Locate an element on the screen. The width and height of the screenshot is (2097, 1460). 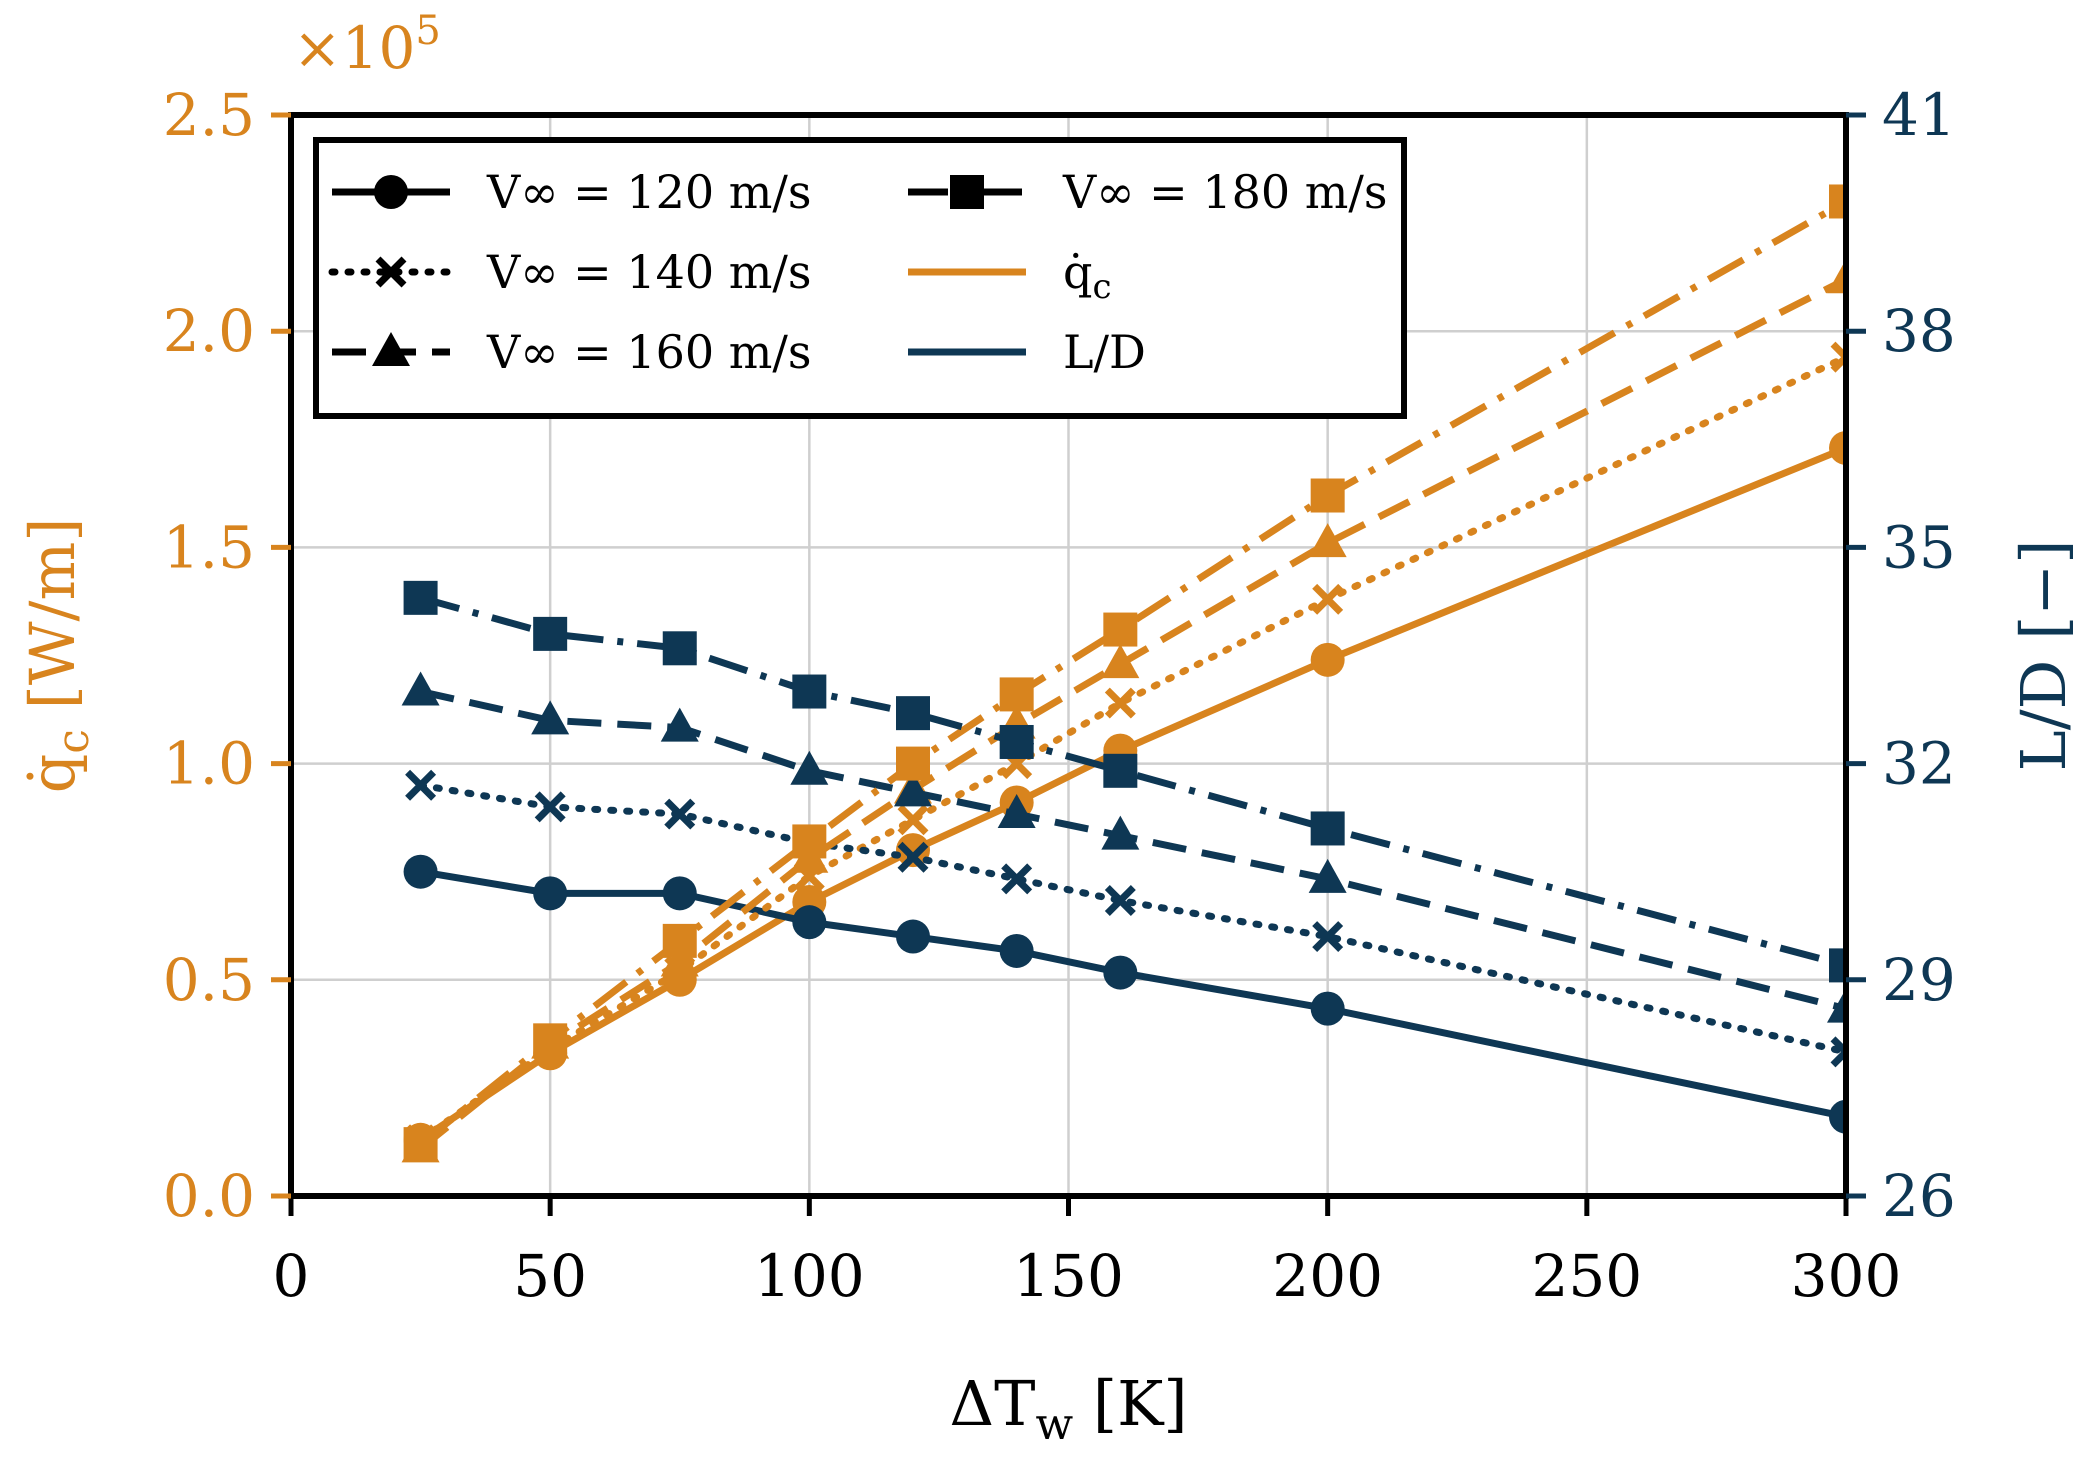
legend-label-qc: q̇c is located at coordinates (1087, 276).